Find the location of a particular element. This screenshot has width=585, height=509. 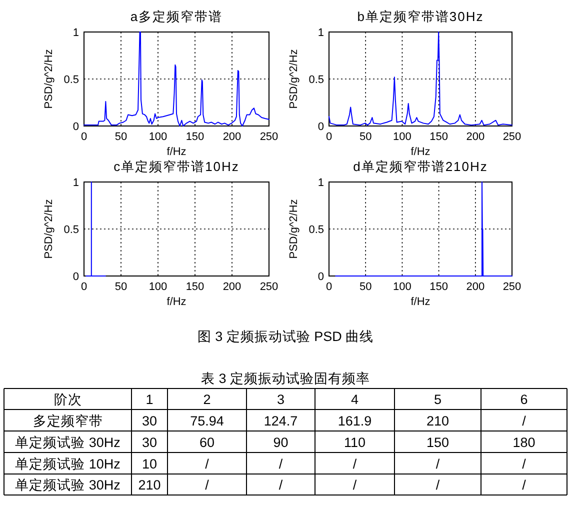

chart-title: c单定频窄带谱10Hz is located at coordinates (177, 166).